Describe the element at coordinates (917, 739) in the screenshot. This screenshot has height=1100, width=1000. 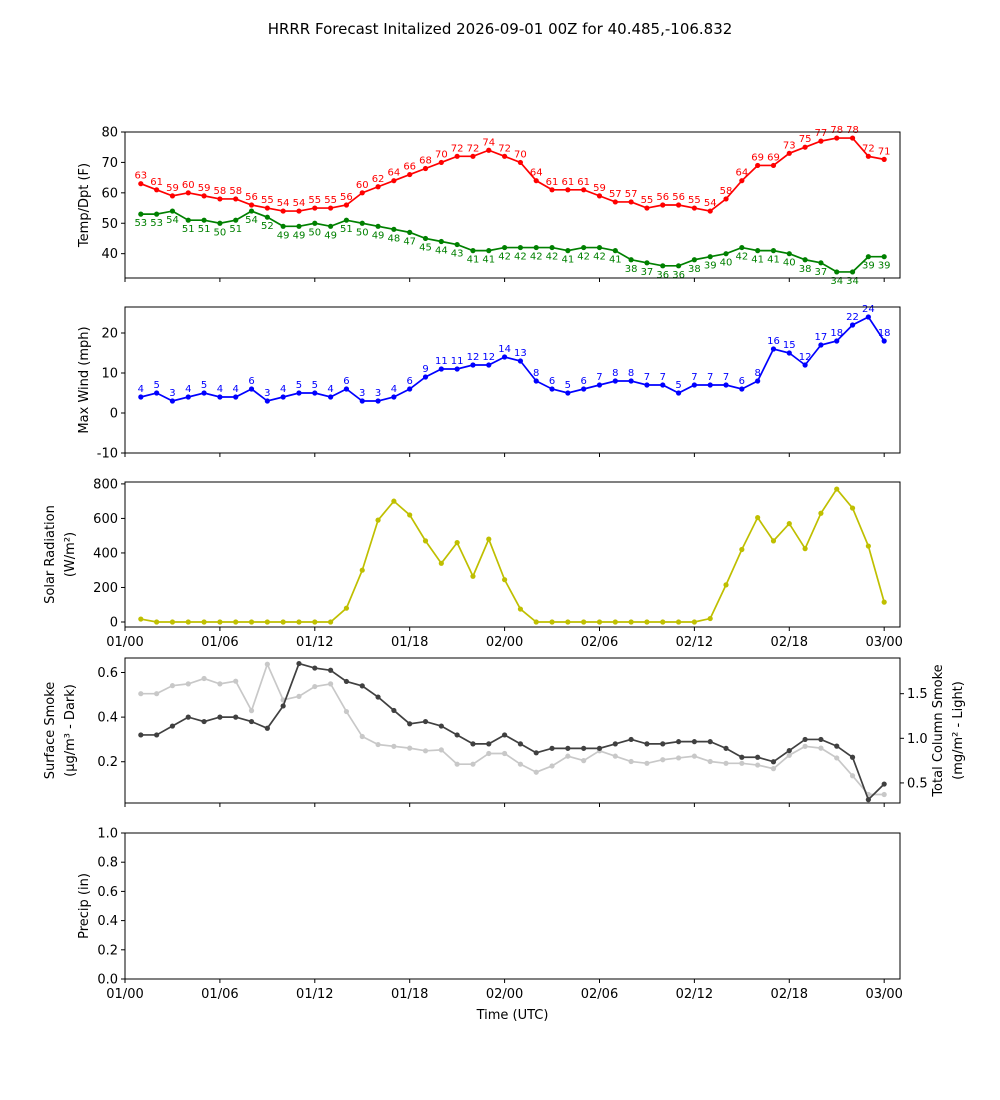
I see `y2-tick-label: 1.0` at that location.